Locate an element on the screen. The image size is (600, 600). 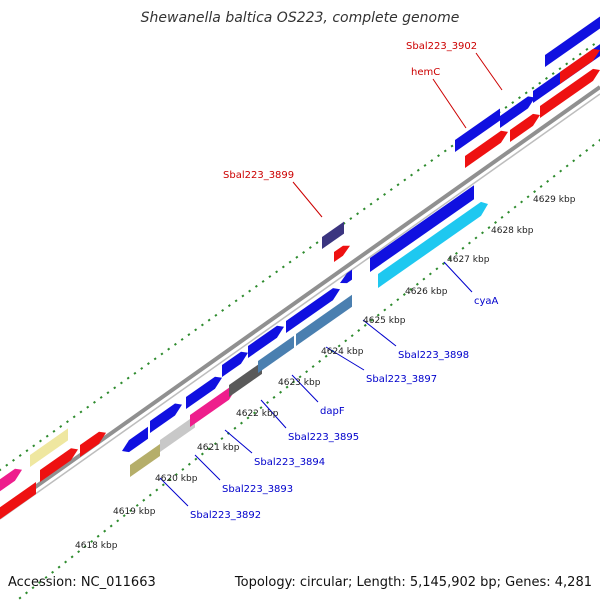
tick-label: 4622 kbp is located at coordinates (257, 414).